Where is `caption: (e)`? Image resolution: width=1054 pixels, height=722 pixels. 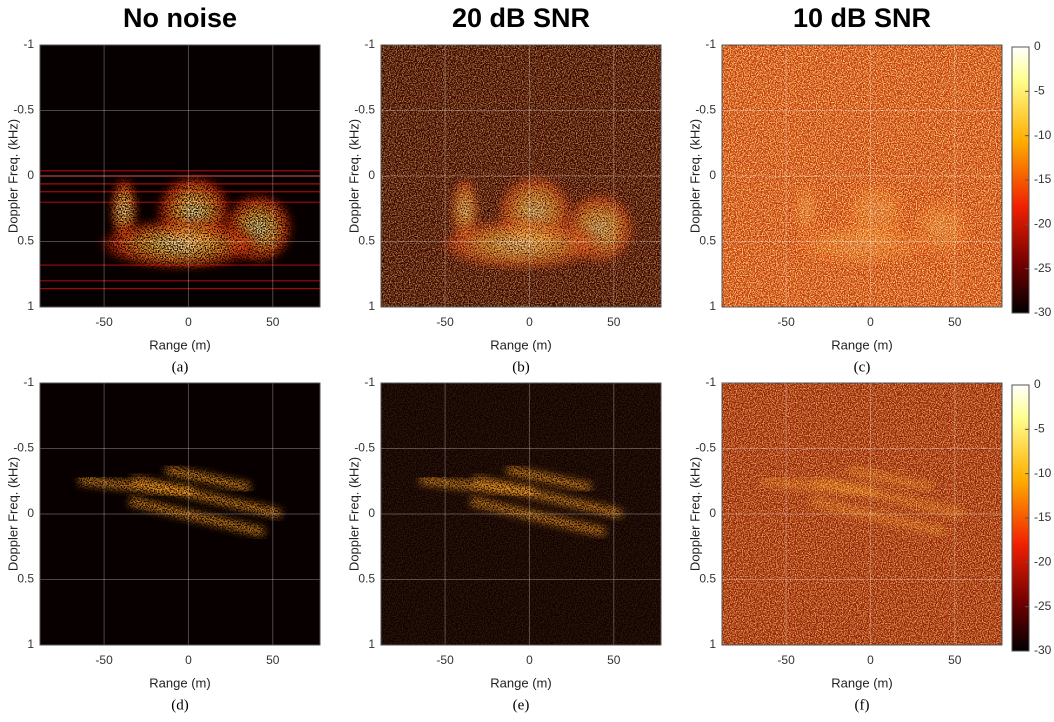 caption: (e) is located at coordinates (521, 705).